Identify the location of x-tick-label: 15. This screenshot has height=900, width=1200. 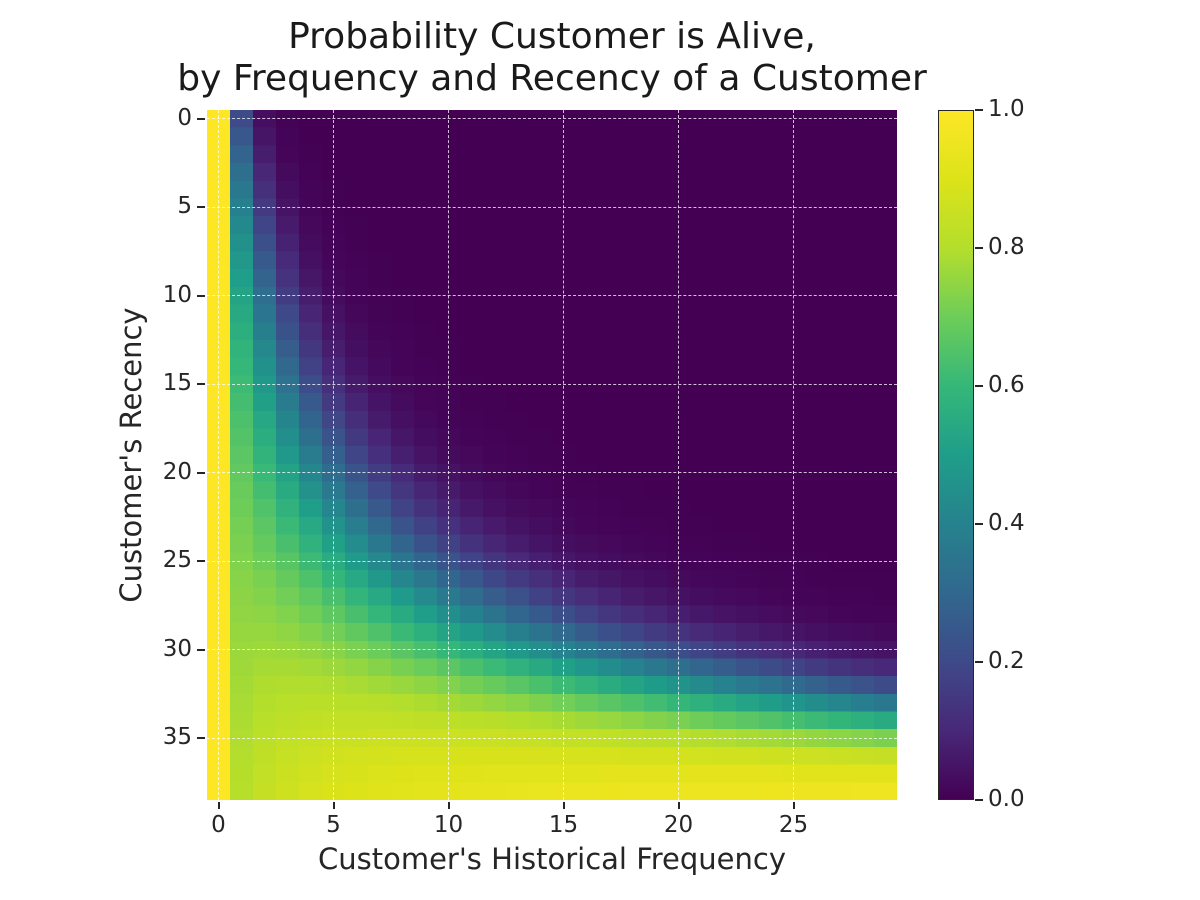
(563, 825).